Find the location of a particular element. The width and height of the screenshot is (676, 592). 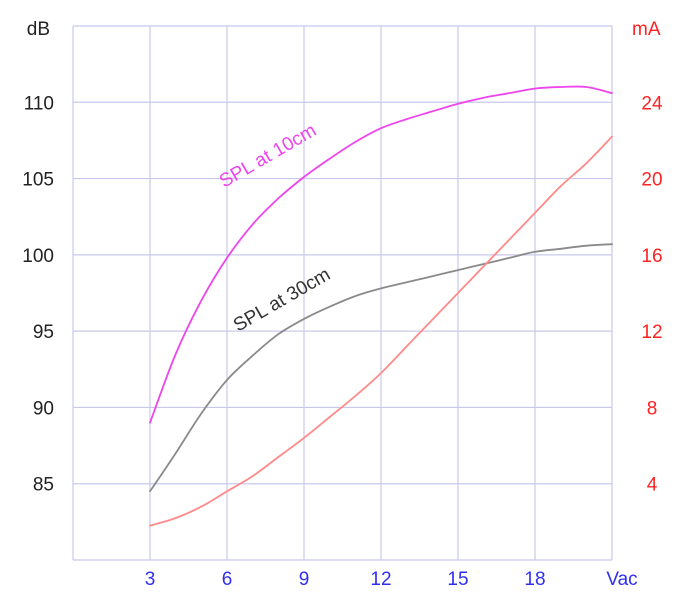

left-axis-unit: dB is located at coordinates (38, 29).